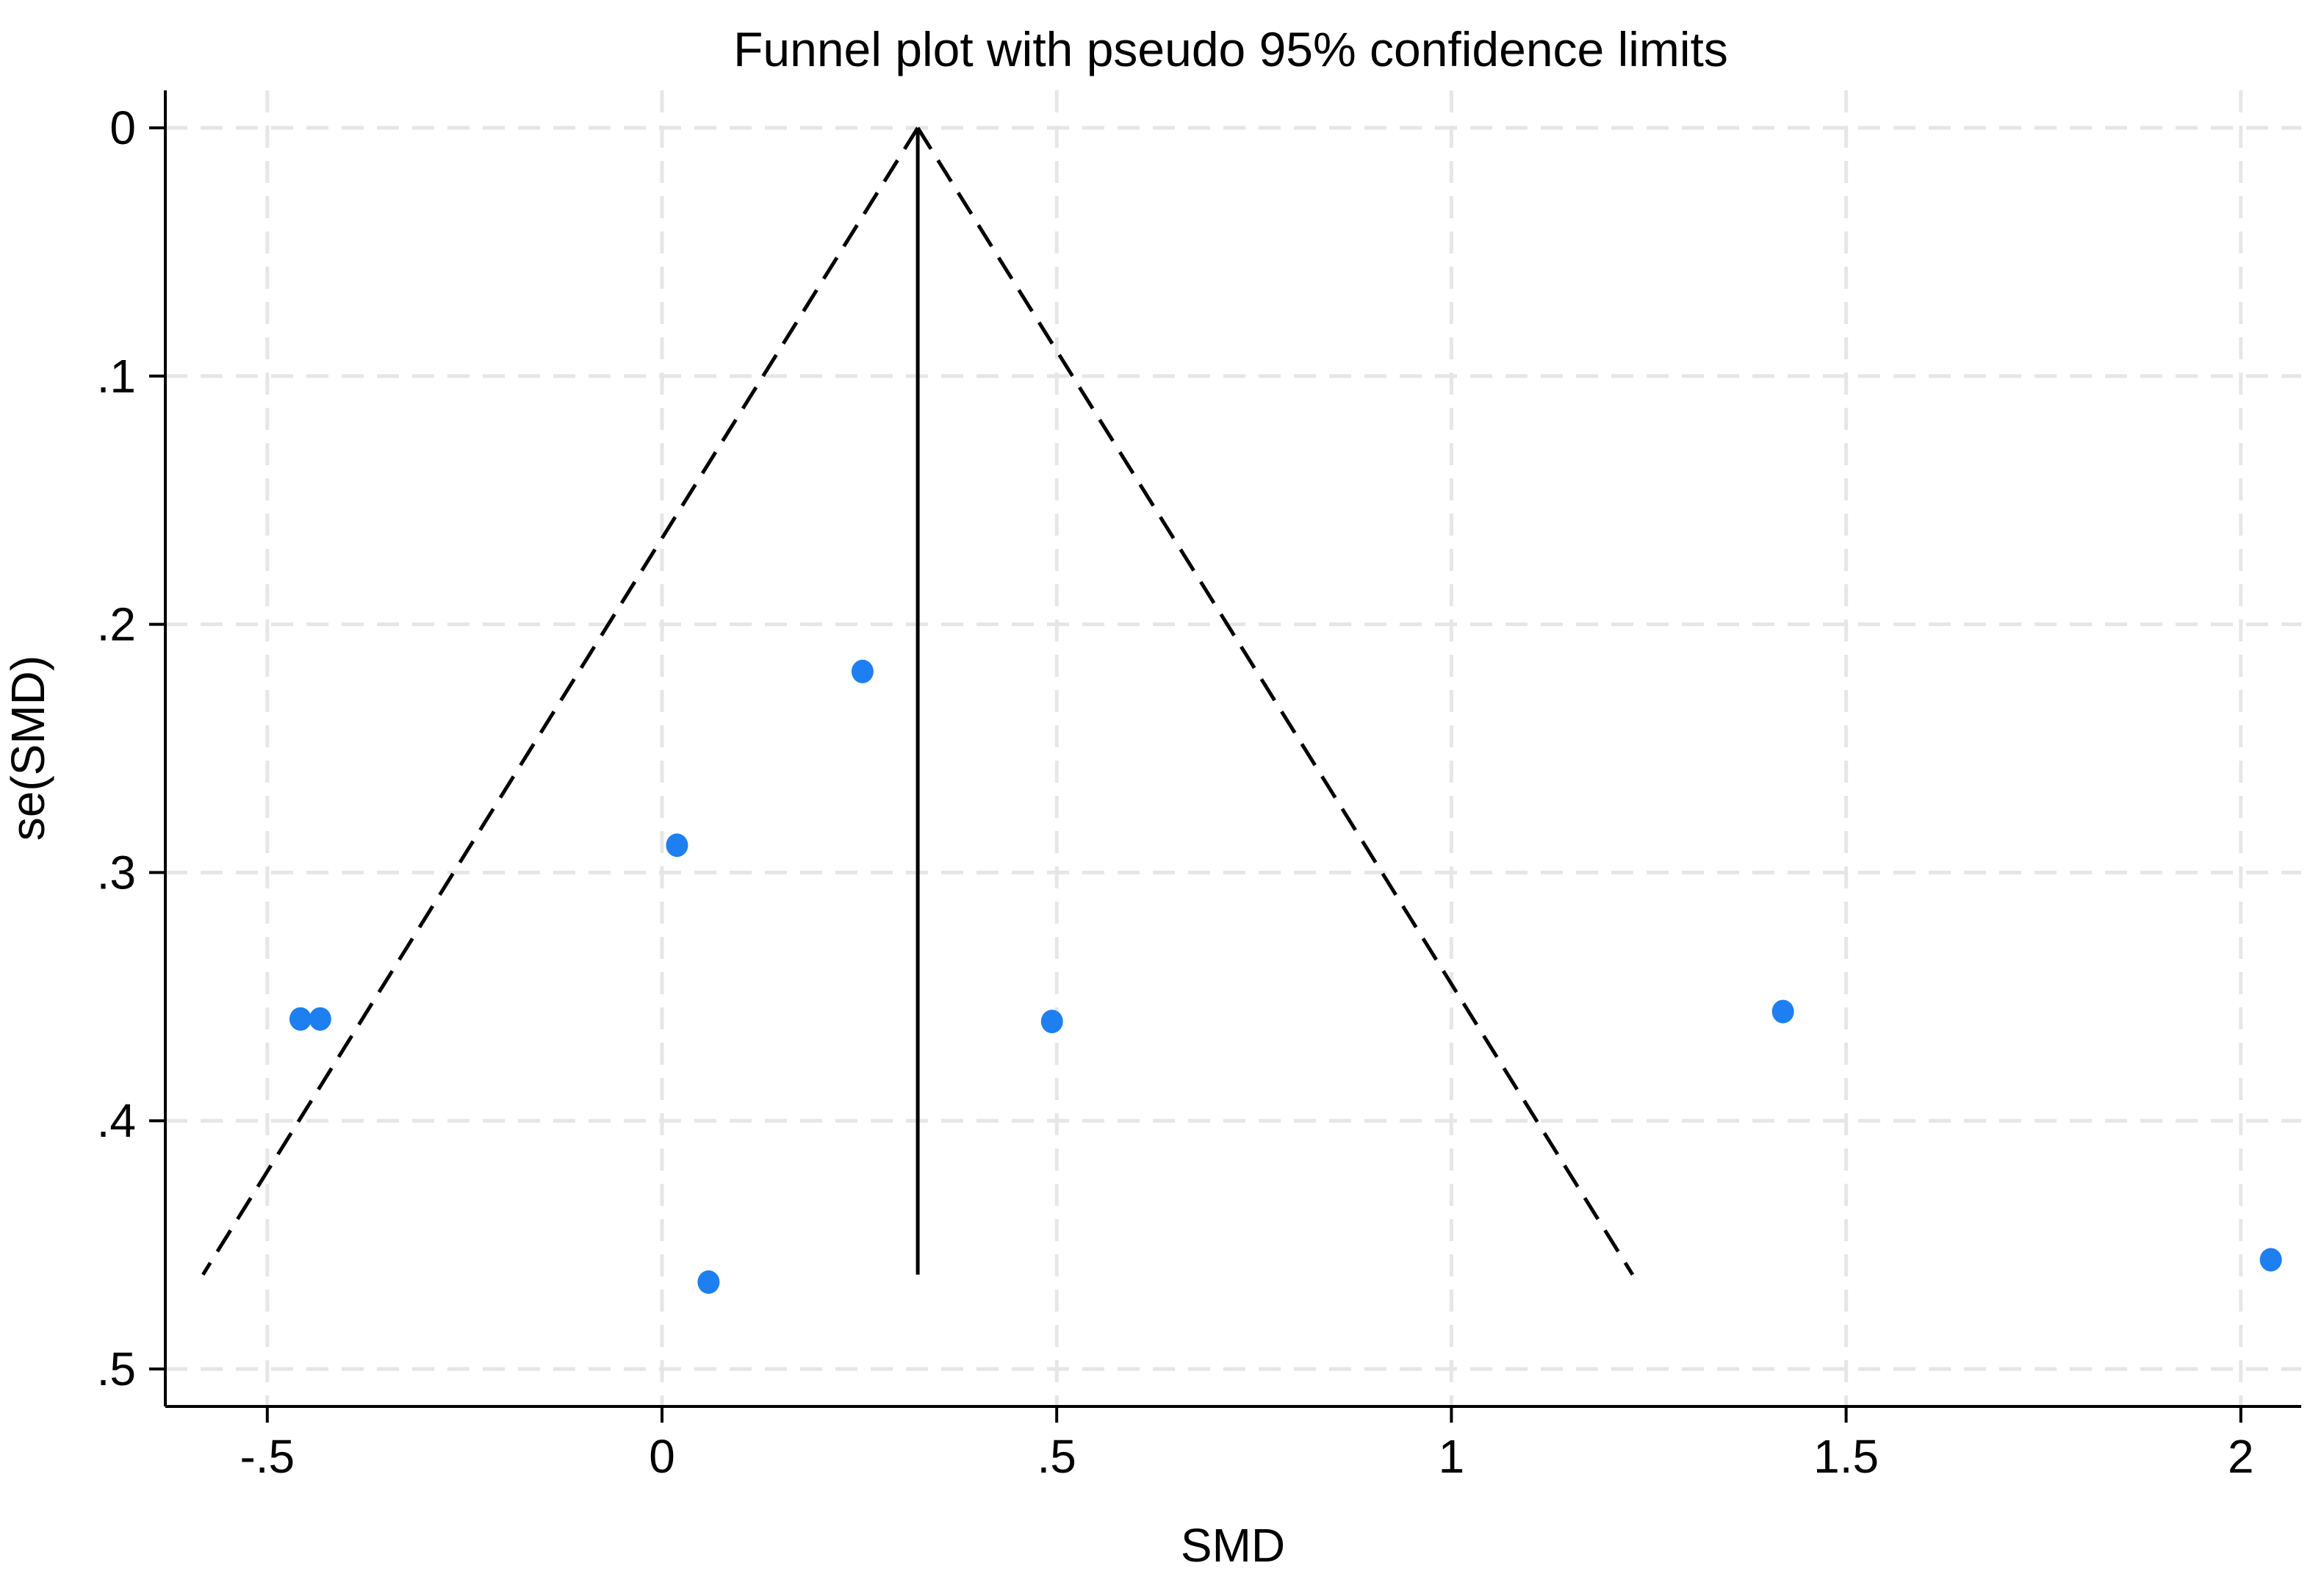 The height and width of the screenshot is (1574, 2324). What do you see at coordinates (662, 1457) in the screenshot?
I see `x-tick-label: 0` at bounding box center [662, 1457].